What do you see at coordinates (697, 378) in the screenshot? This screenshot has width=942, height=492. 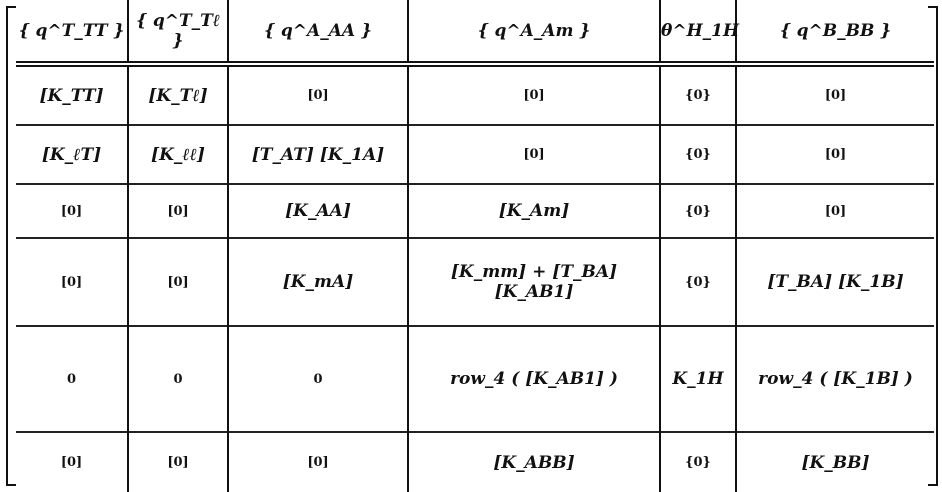 I see `matrix-cell: K_1H` at bounding box center [697, 378].